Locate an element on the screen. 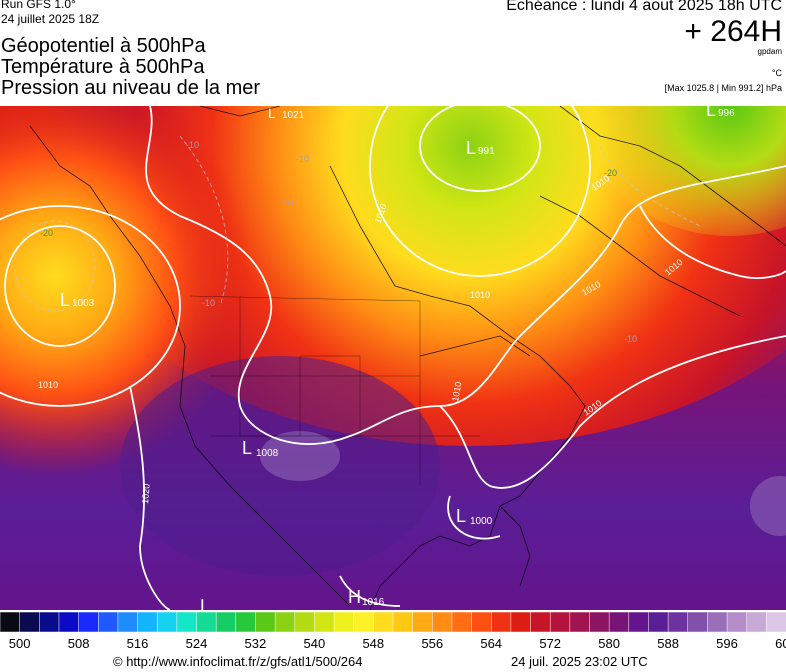 This screenshot has width=786, height=672. warm-field-ne2 is located at coordinates (683, 171).